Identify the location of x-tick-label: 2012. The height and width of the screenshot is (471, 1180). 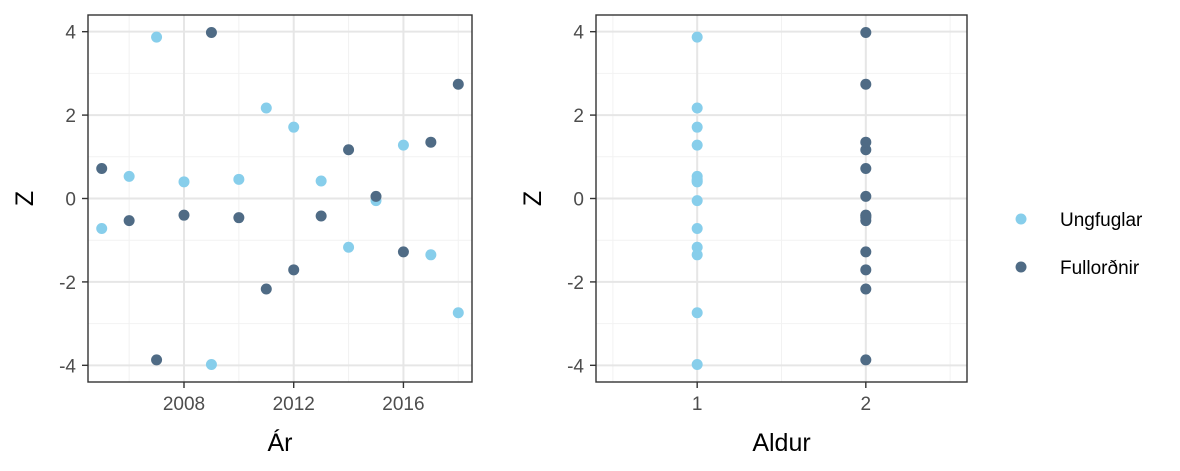
(294, 404).